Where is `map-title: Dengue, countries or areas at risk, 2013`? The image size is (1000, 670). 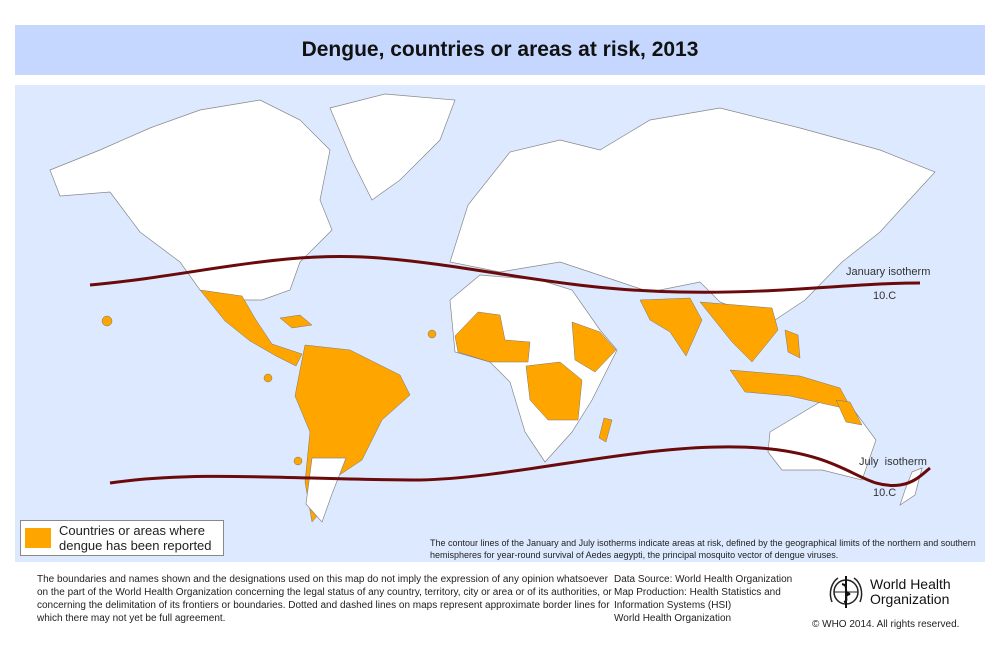 map-title: Dengue, countries or areas at risk, 2013 is located at coordinates (500, 49).